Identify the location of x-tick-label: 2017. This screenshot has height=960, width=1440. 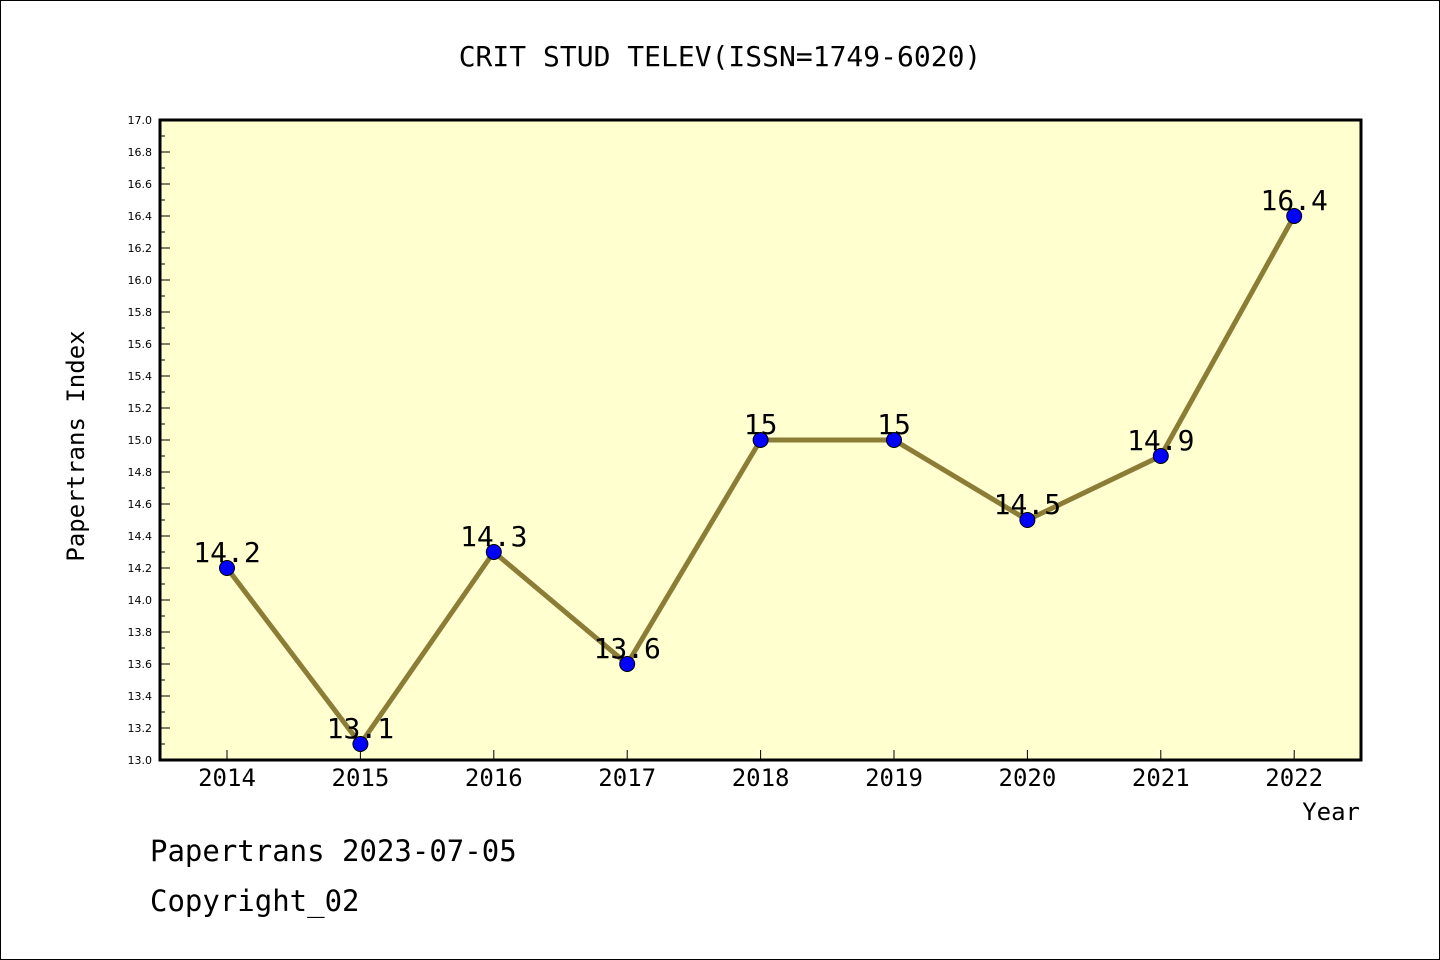
(627, 778).